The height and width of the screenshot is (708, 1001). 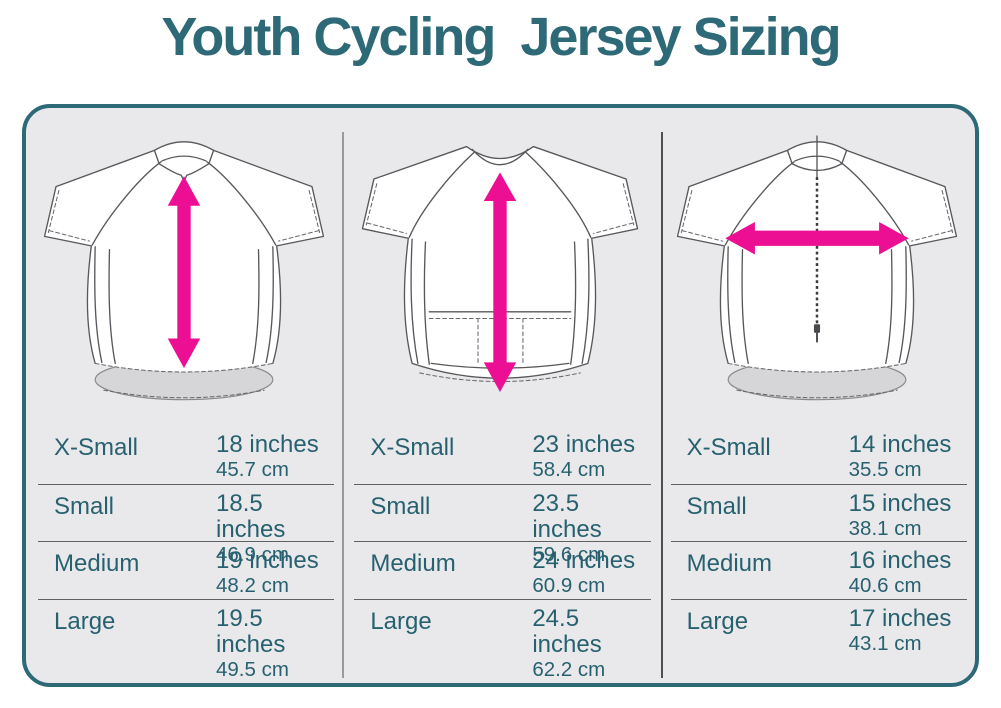 I want to click on table-row: Small 23.5 inches 59.6 cm, so click(x=502, y=524).